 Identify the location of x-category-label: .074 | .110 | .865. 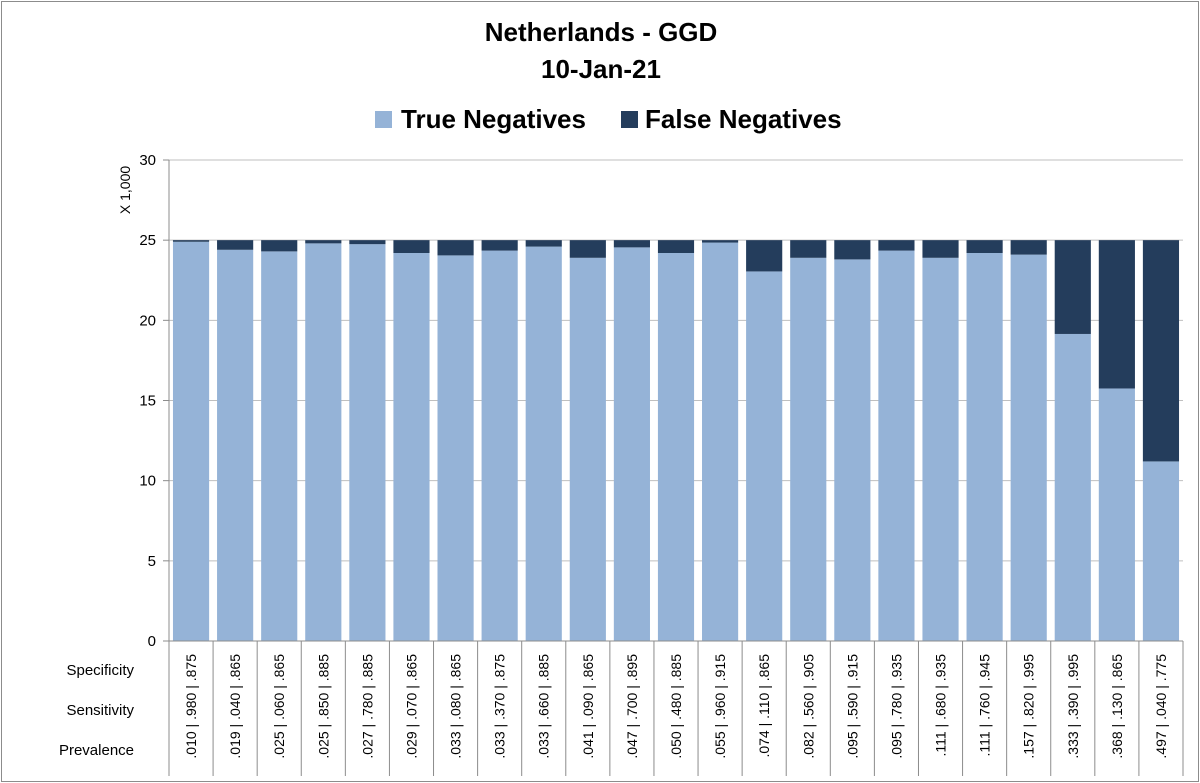
(764, 706).